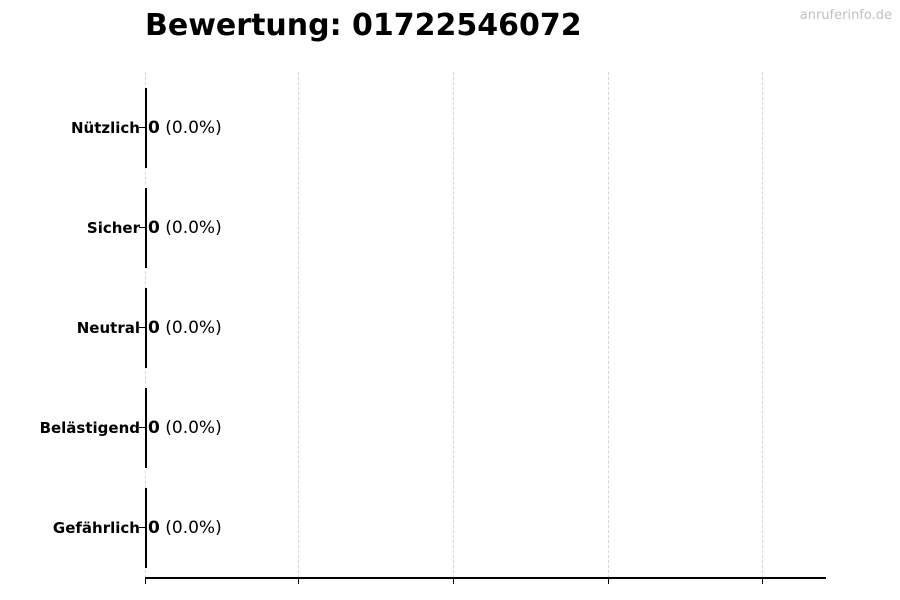 The height and width of the screenshot is (600, 900). I want to click on ytick-label-belaestigend: Belästigend, so click(89, 428).